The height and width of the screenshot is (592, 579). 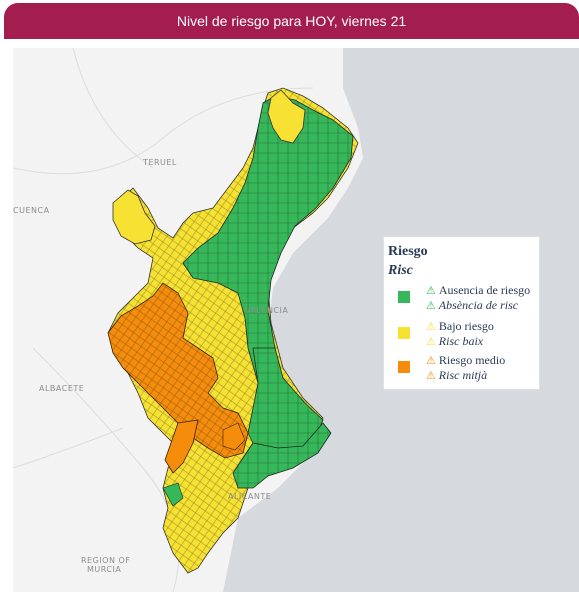 I want to click on legend-item-medium: ⚠ Riesgo medio ⚠ Risc mitjà, so click(x=468, y=370).